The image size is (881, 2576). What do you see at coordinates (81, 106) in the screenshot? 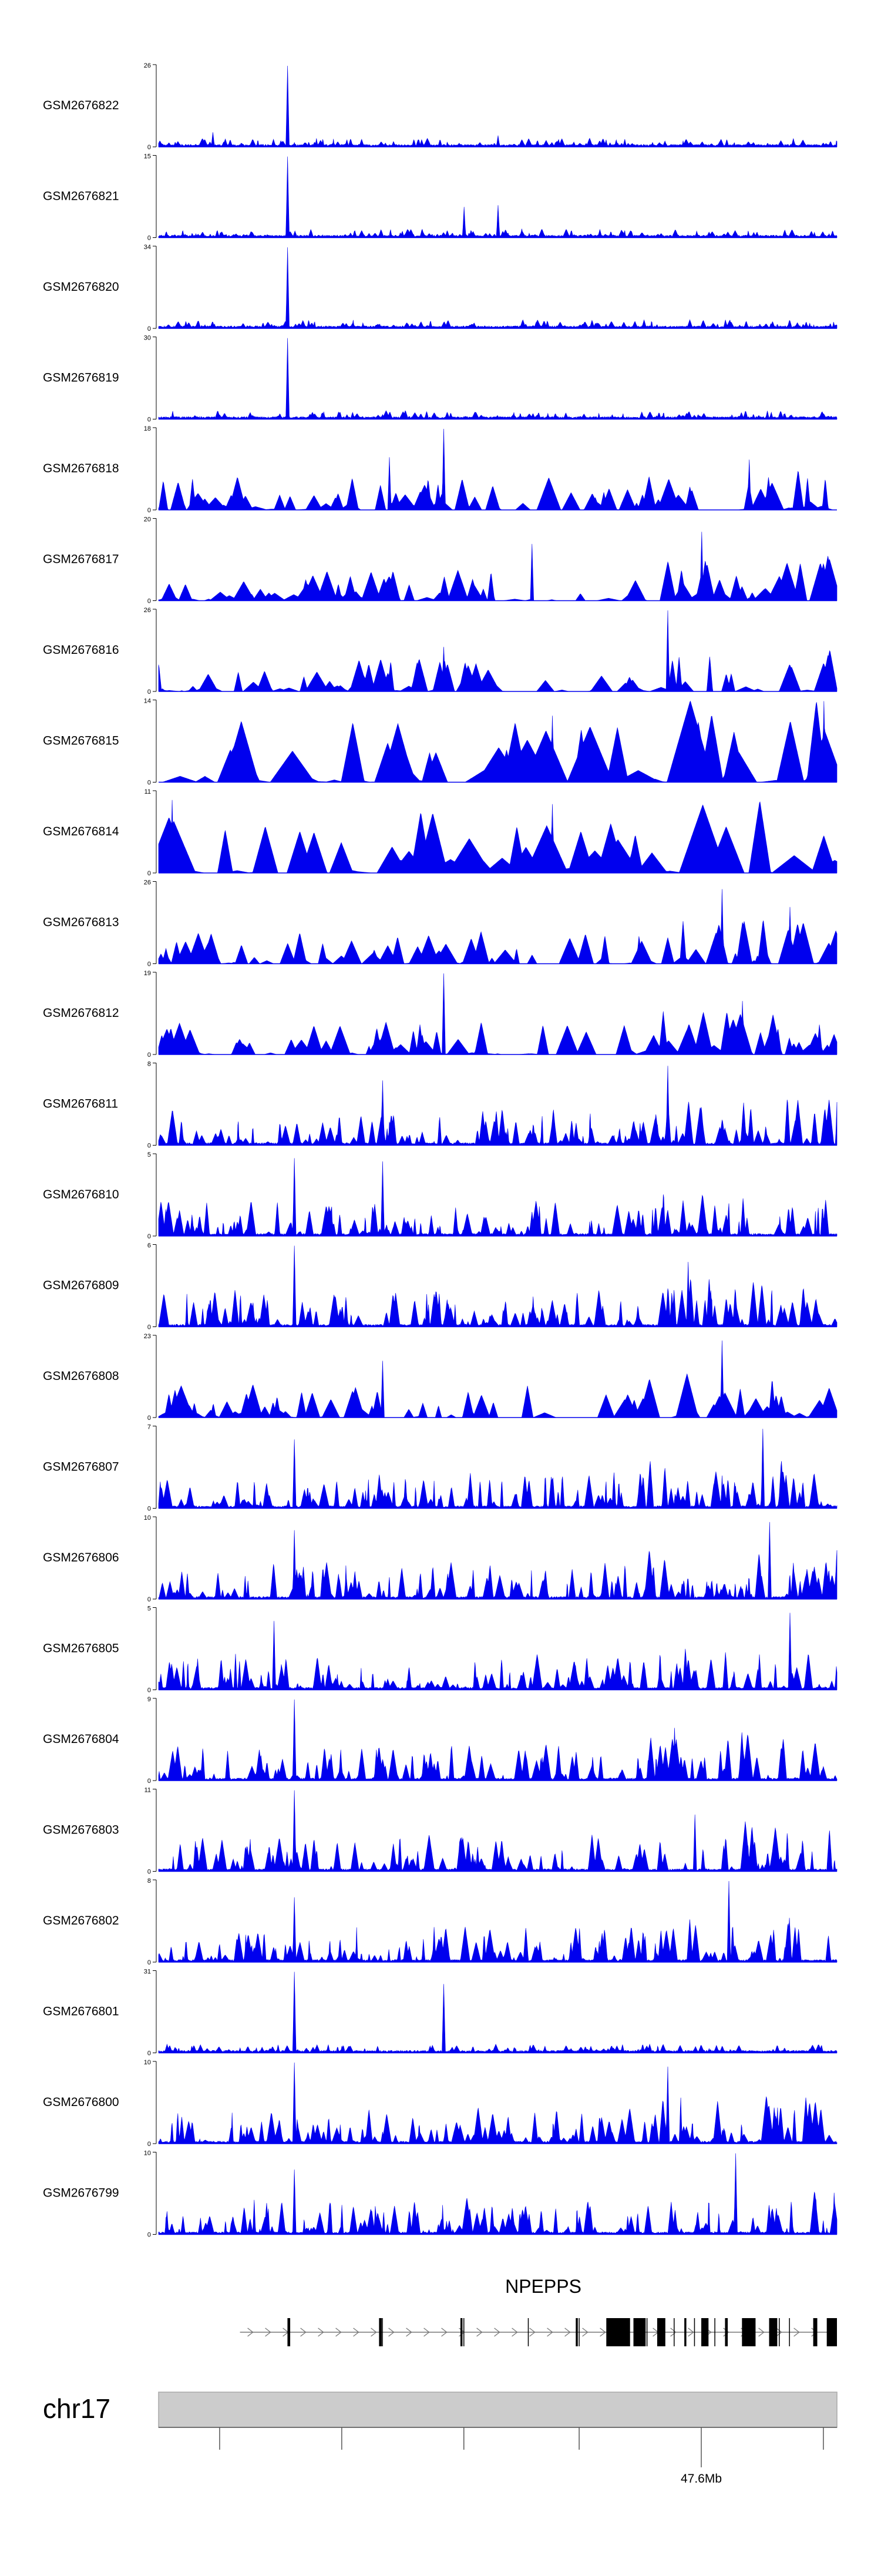
I see `track-label: GSM2676822` at bounding box center [81, 106].